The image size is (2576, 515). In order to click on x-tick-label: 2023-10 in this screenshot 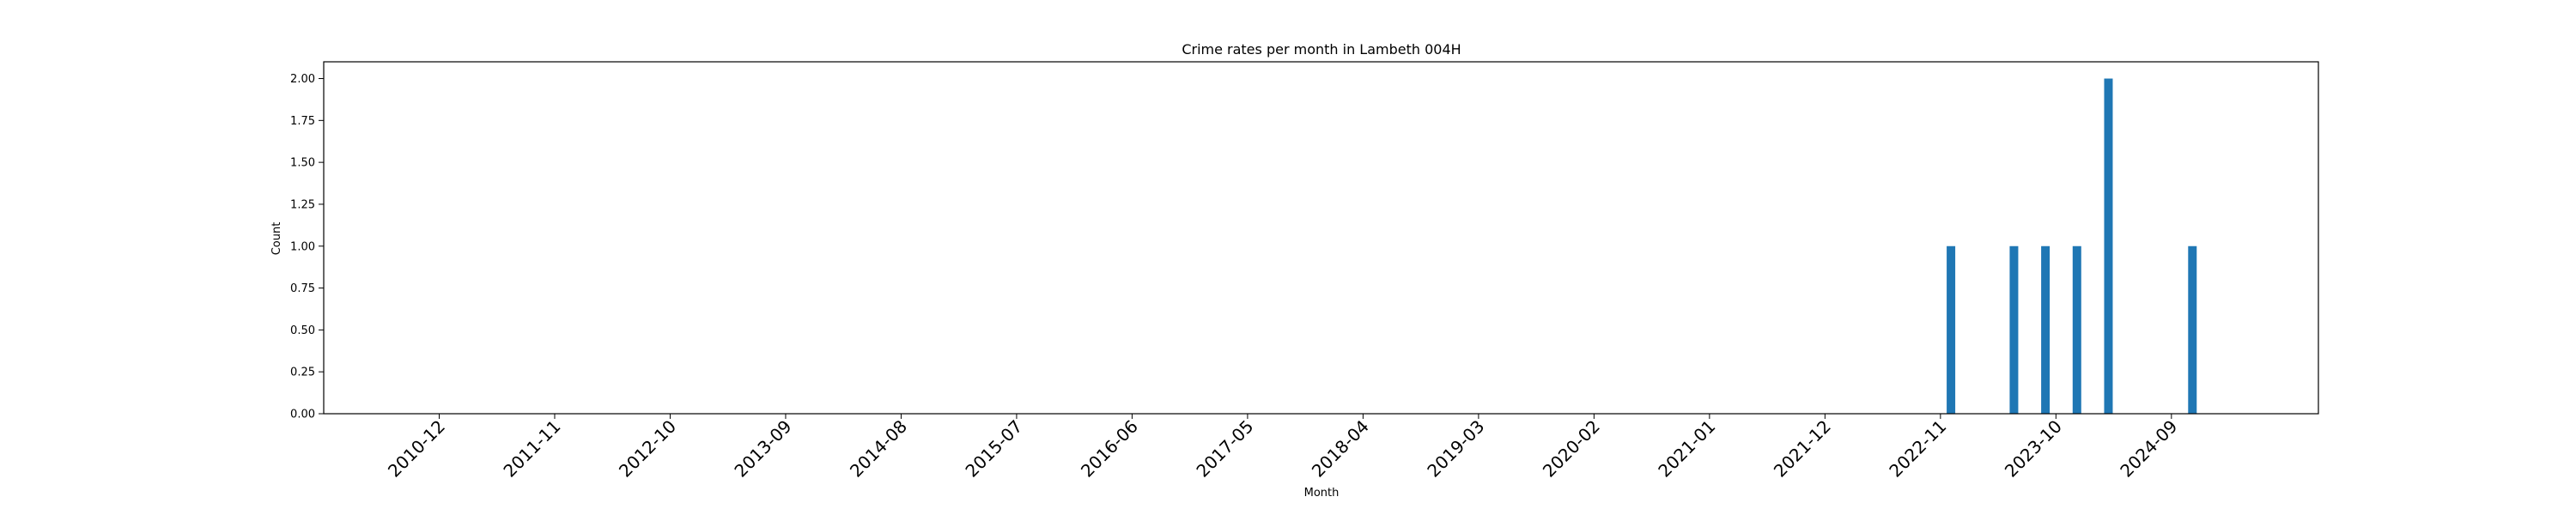, I will do `click(2033, 449)`.